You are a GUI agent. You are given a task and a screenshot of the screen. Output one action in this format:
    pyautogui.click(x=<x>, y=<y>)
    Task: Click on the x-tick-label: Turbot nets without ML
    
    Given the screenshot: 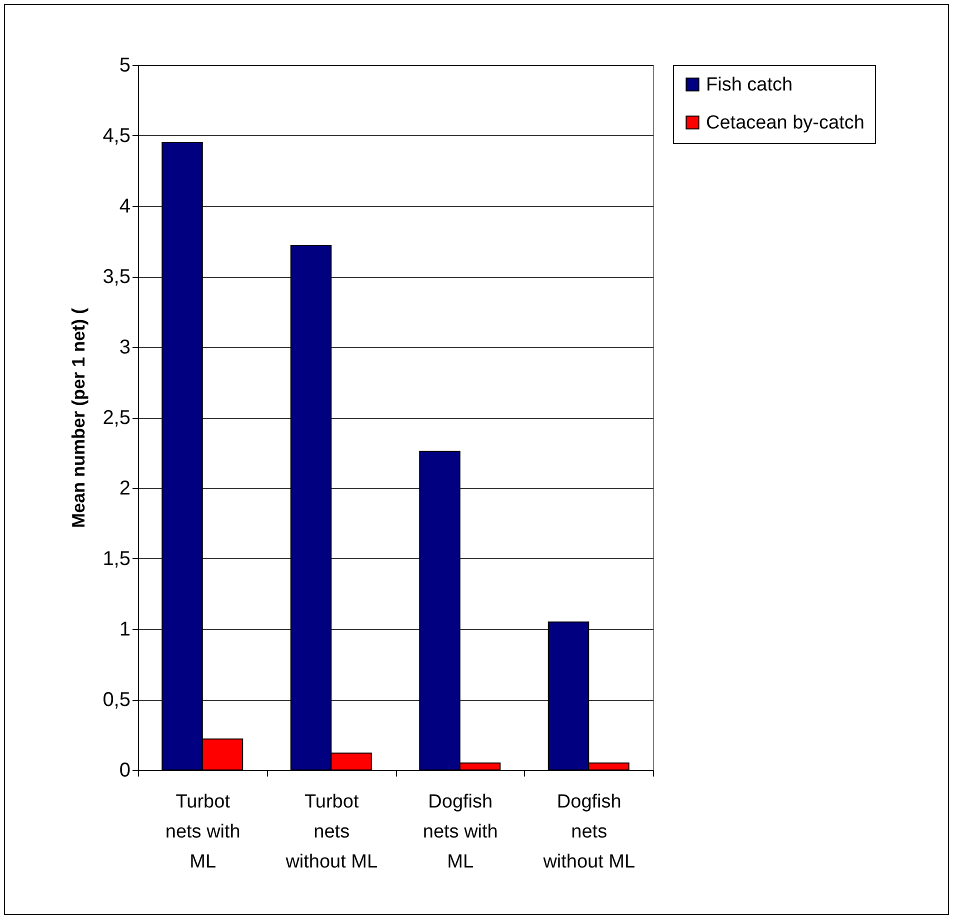 What is the action you would take?
    pyautogui.click(x=331, y=832)
    